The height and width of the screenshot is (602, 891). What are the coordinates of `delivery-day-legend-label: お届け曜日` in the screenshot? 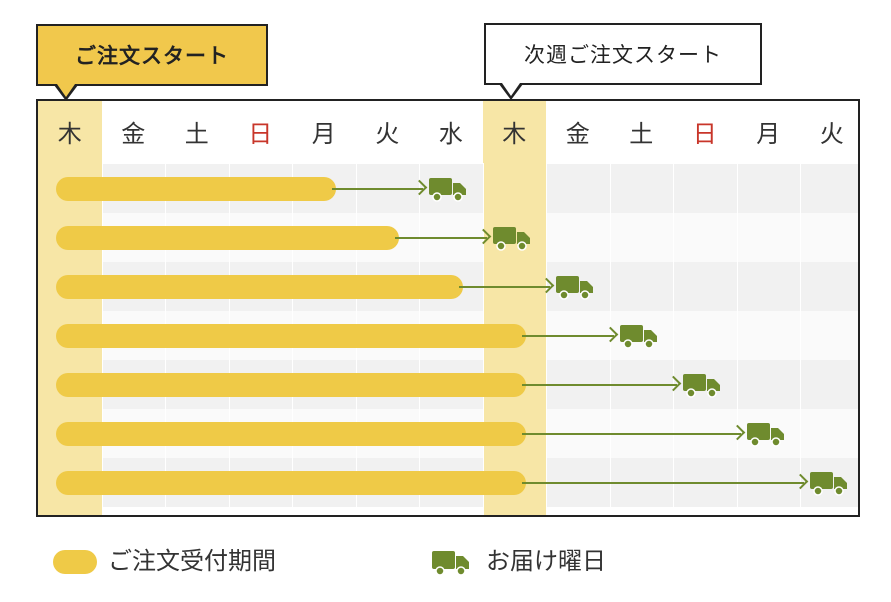 It's located at (546, 561).